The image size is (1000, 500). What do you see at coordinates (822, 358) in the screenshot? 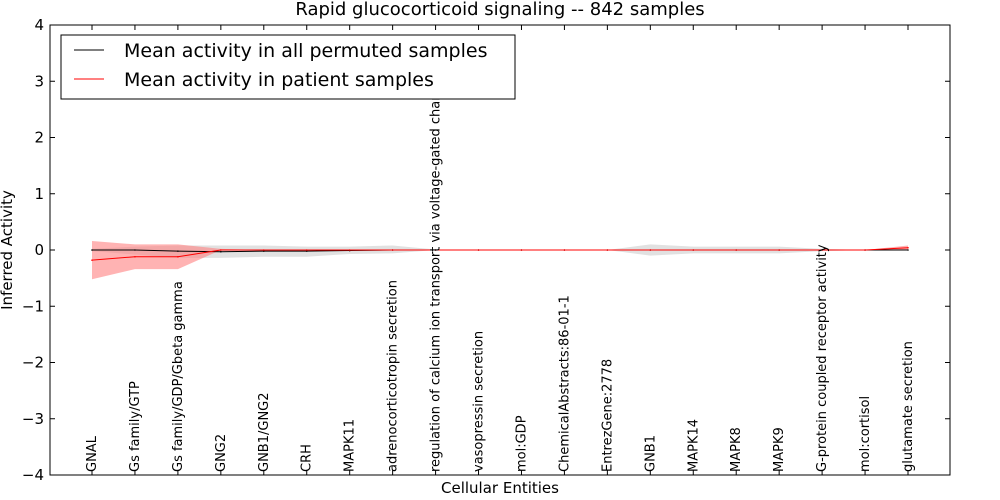
I see `x-tick-label: G-protein coupled receptor activity` at bounding box center [822, 358].